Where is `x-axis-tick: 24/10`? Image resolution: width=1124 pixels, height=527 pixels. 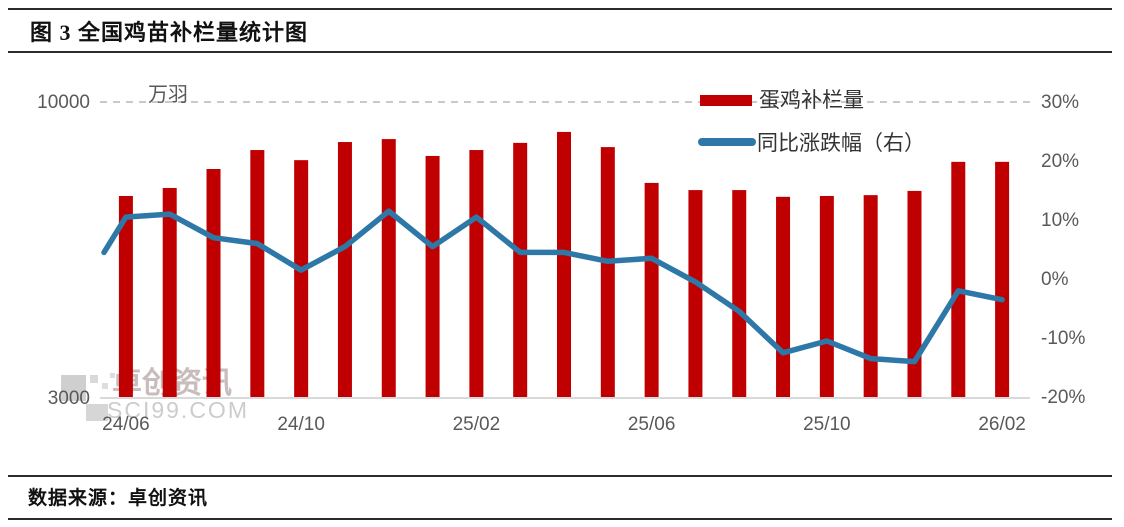
x-axis-tick: 24/10 is located at coordinates (301, 424).